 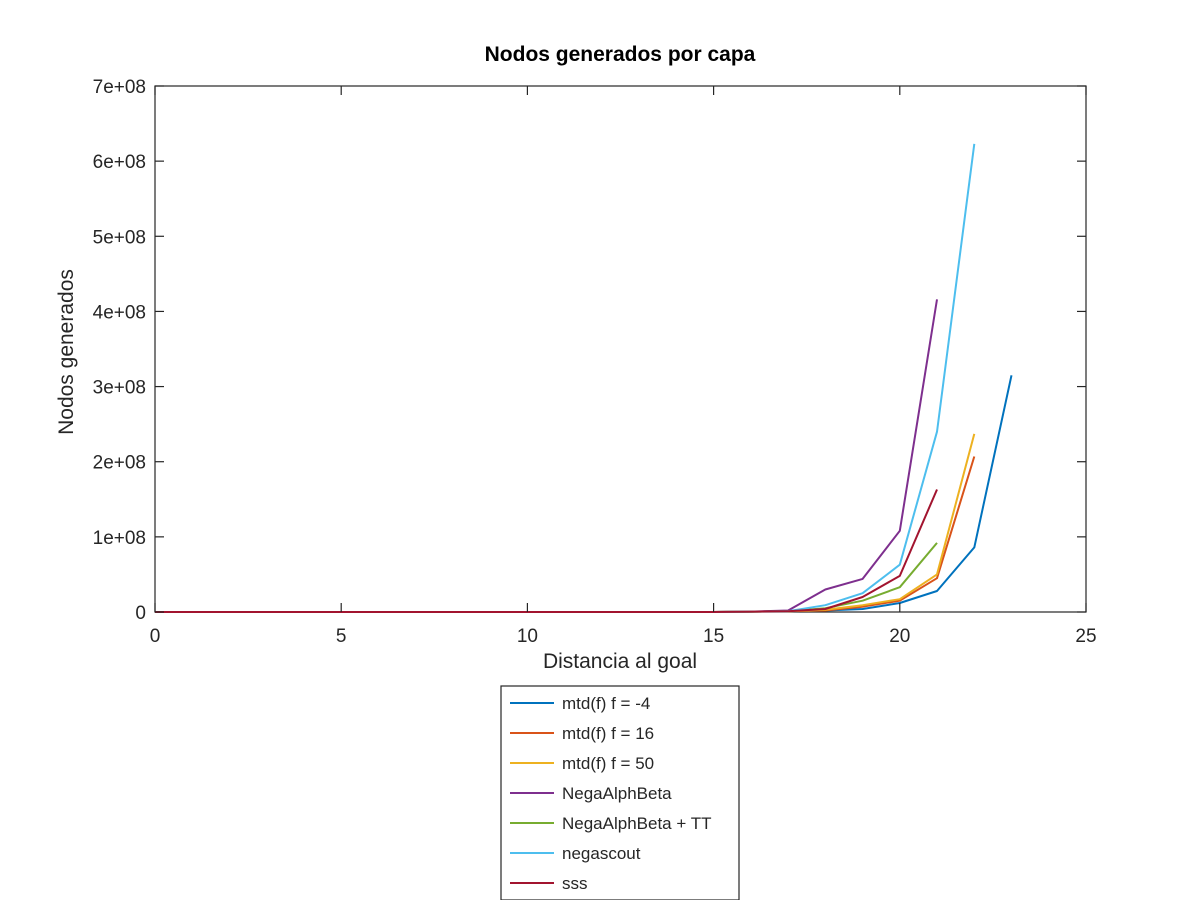 What do you see at coordinates (617, 793) in the screenshot?
I see `legend-label-3: NegaAlphBeta` at bounding box center [617, 793].